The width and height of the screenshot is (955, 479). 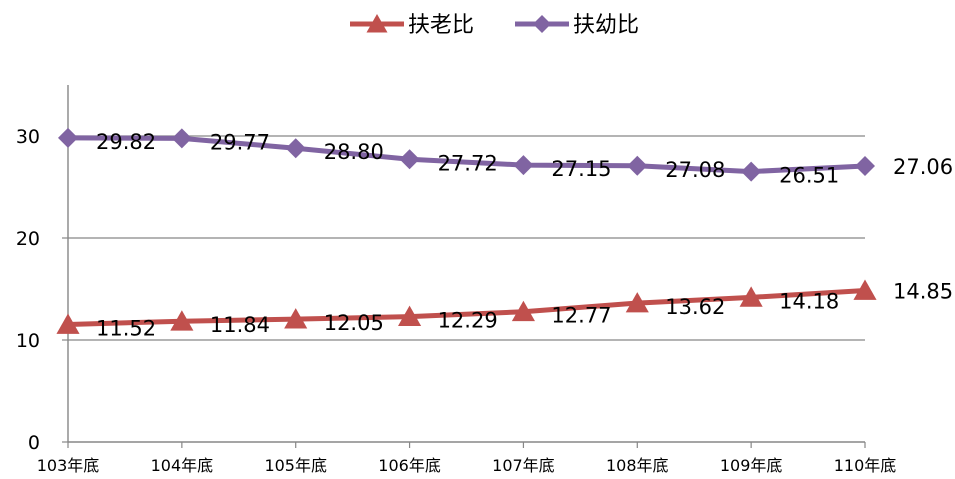 What do you see at coordinates (865, 465) in the screenshot?
I see `x-tick-label: 110年底` at bounding box center [865, 465].